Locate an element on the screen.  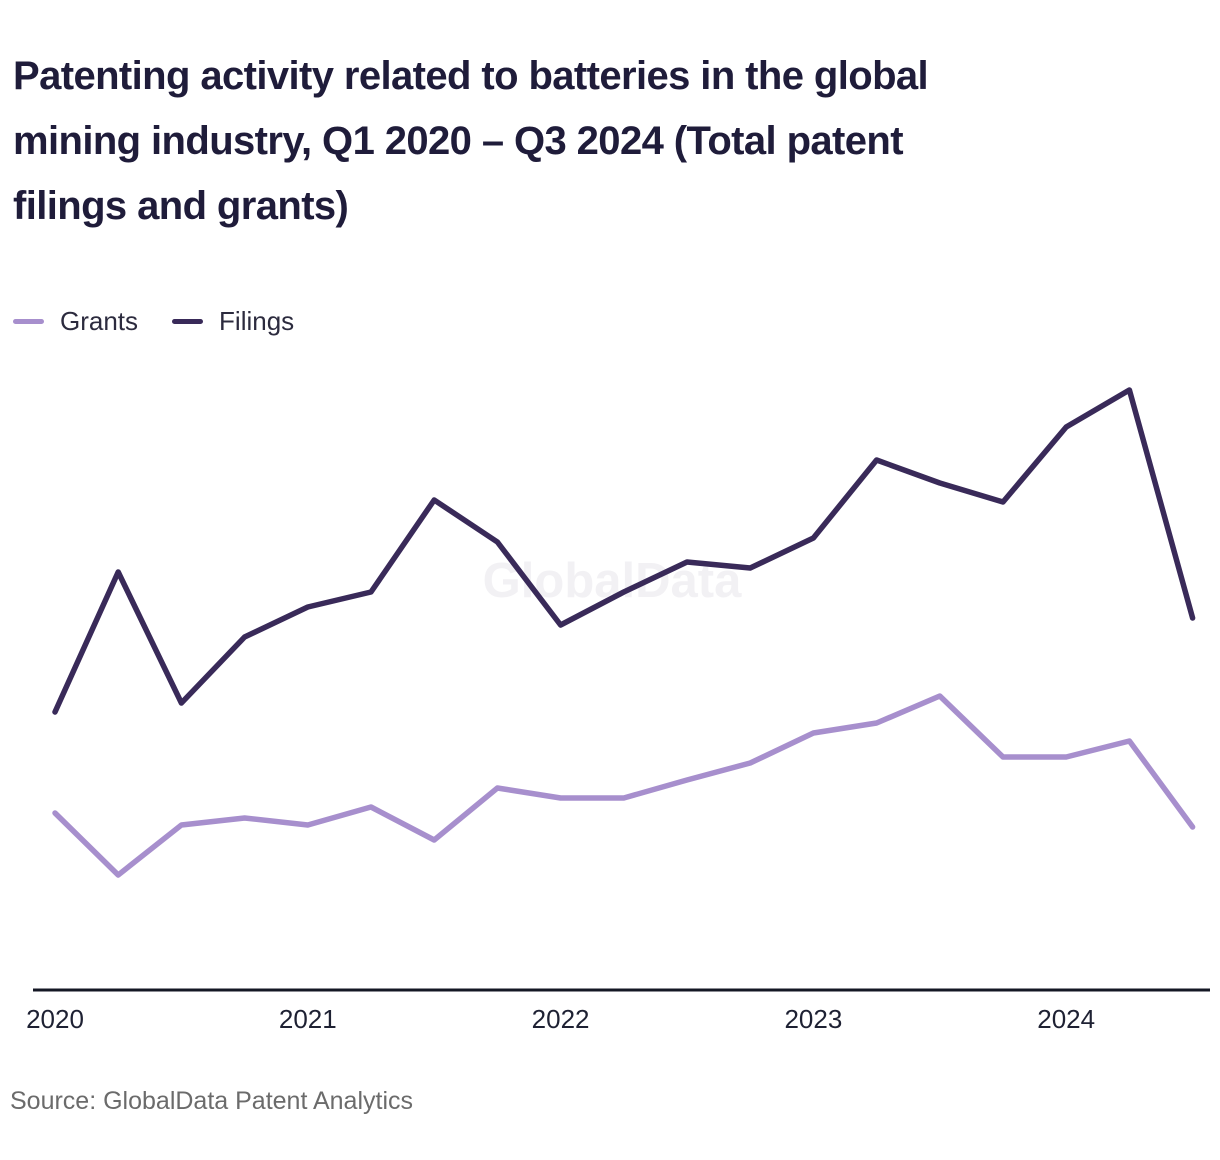
x-tick-label-2022: 2022 is located at coordinates (560, 1019).